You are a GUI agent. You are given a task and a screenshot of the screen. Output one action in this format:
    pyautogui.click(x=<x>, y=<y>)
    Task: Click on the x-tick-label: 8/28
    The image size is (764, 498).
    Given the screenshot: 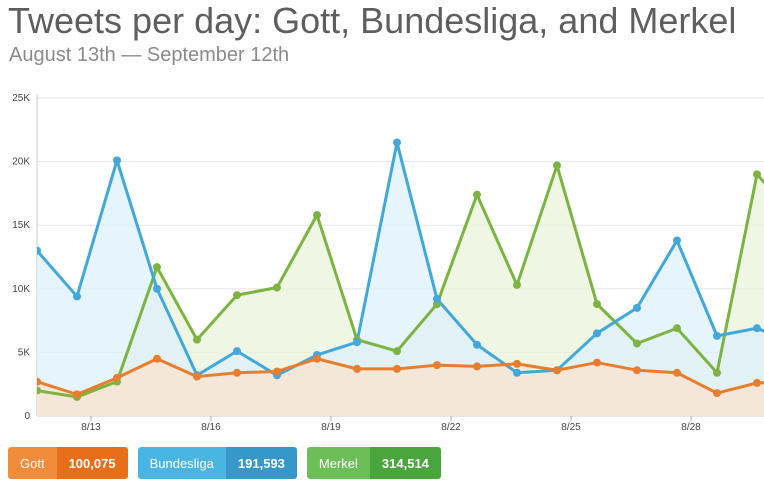 What is the action you would take?
    pyautogui.click(x=691, y=427)
    